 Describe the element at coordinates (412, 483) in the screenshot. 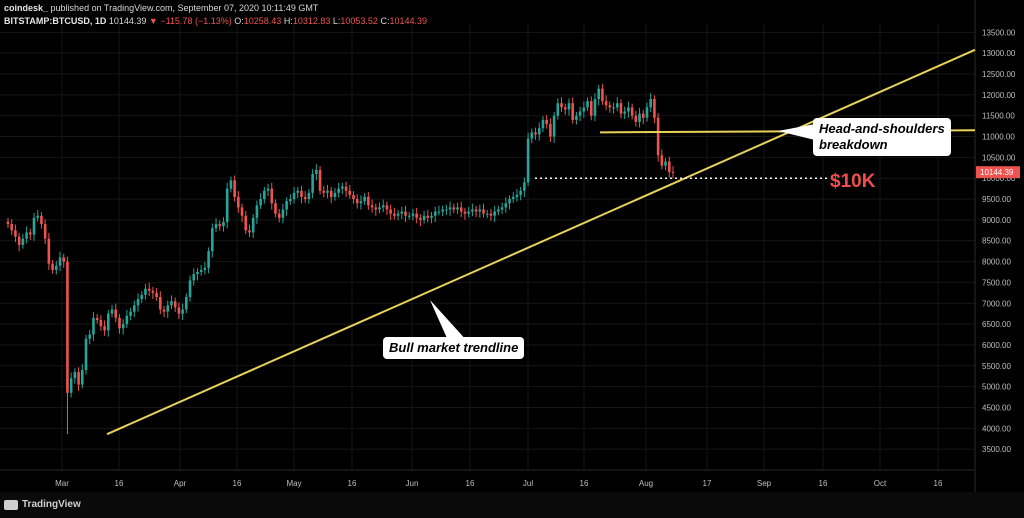

I see `x-tick-label: Jun` at that location.